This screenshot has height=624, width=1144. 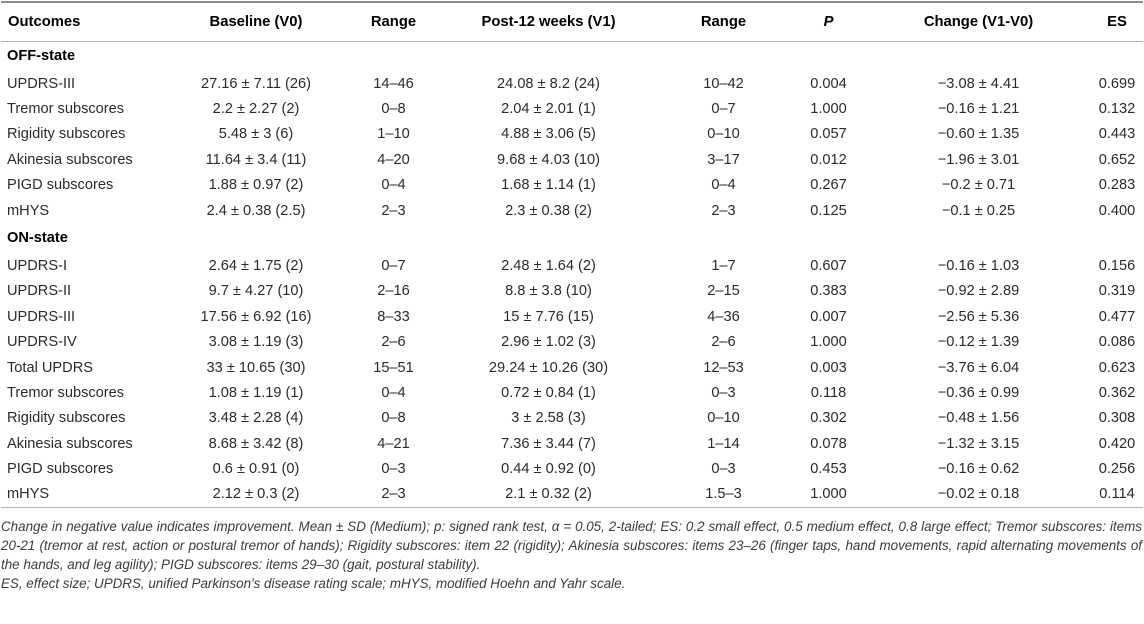 I want to click on cell: 1–10, so click(x=393, y=134).